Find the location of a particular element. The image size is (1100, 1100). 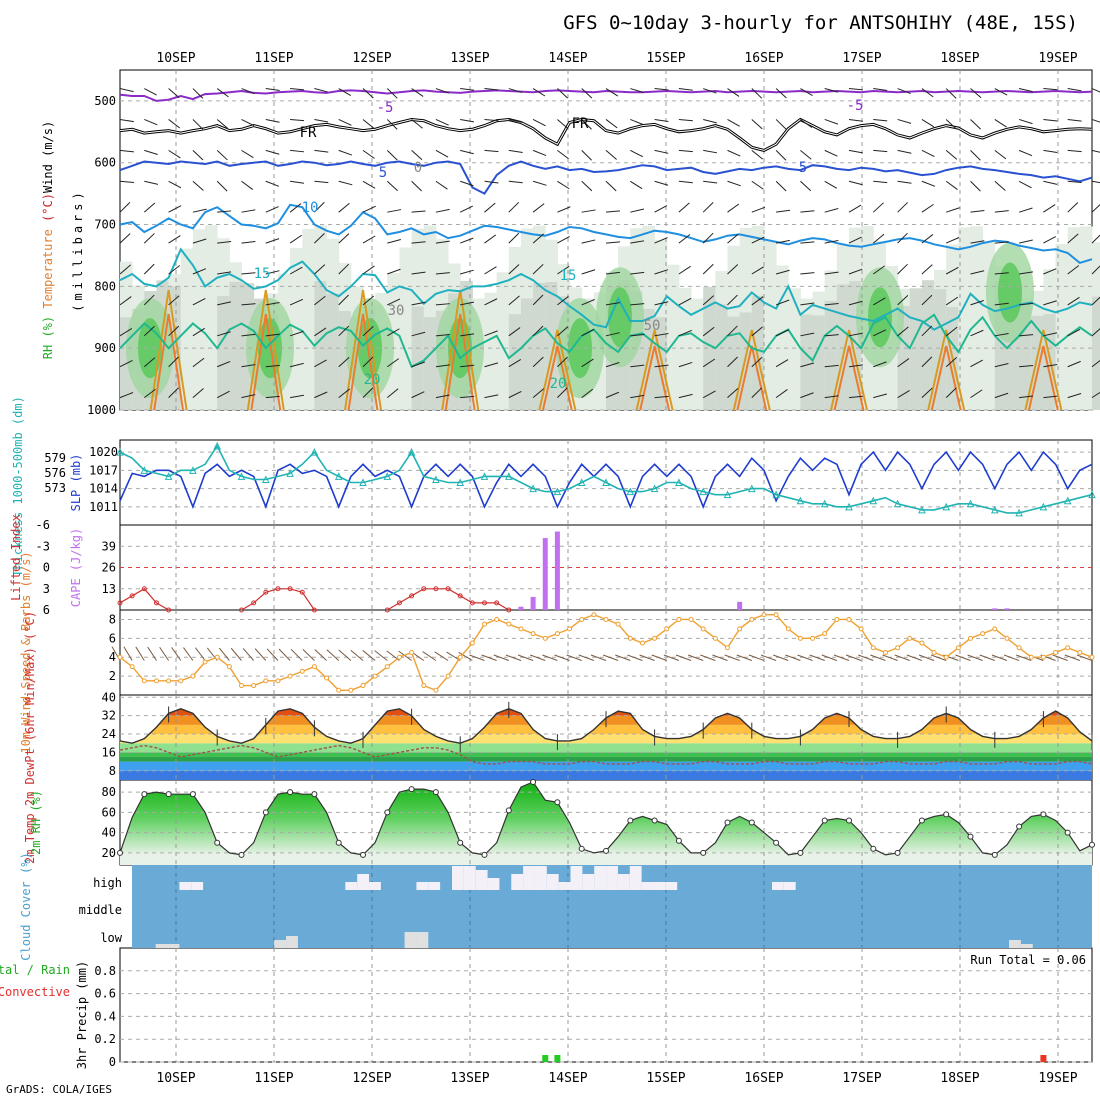

temp-ylabel: 2m Temp 2m DewPt (6hr Min/Max) (°C) is located at coordinates (30, 737).